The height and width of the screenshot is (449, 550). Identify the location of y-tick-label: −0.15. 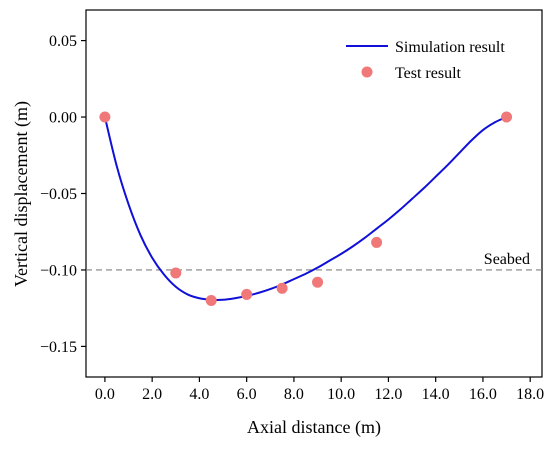
(58, 347).